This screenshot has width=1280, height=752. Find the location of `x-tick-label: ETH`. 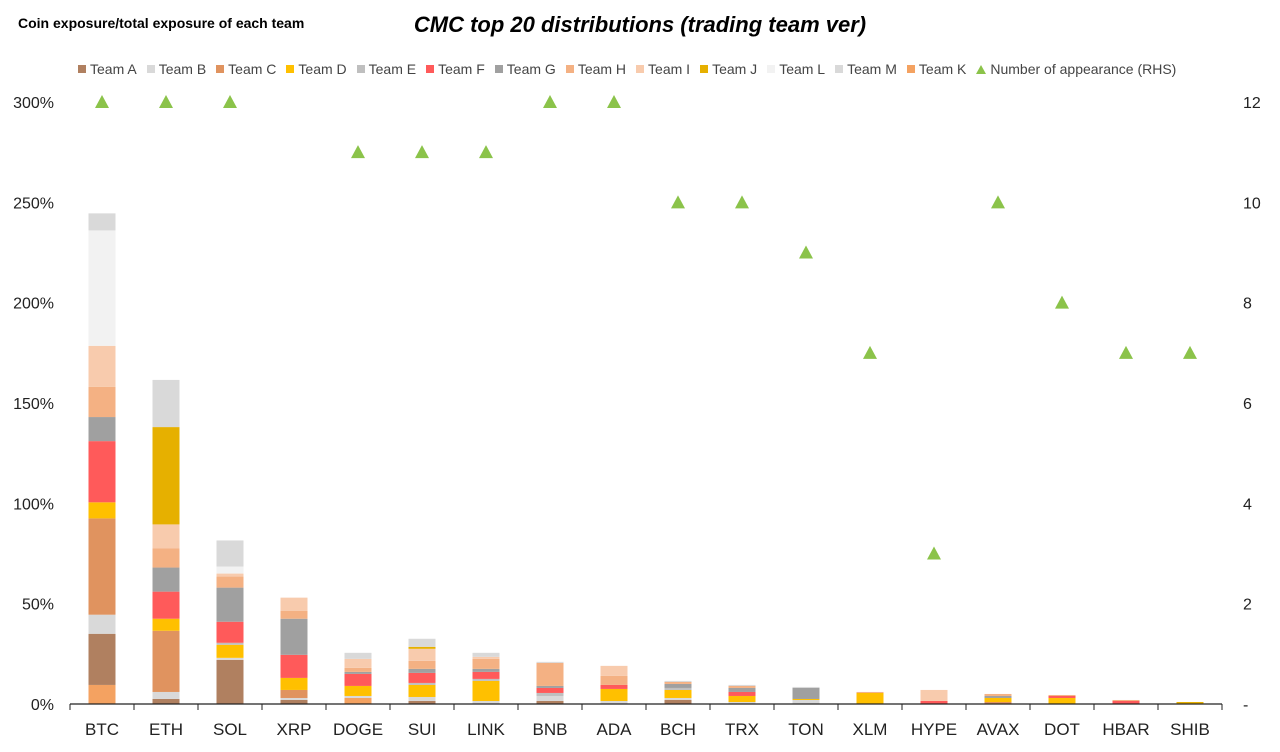

x-tick-label: ETH is located at coordinates (166, 729).